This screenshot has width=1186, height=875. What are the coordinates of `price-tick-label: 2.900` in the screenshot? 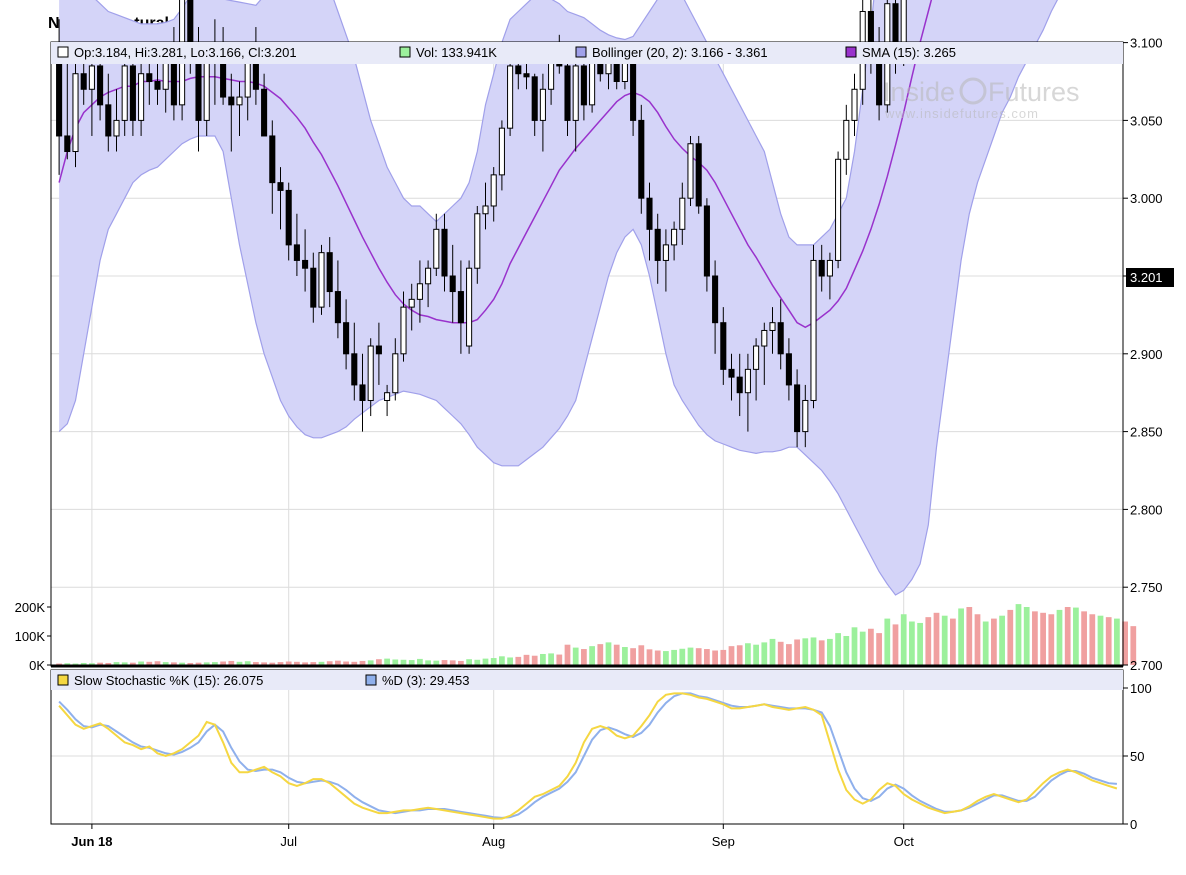 It's located at (1146, 354).